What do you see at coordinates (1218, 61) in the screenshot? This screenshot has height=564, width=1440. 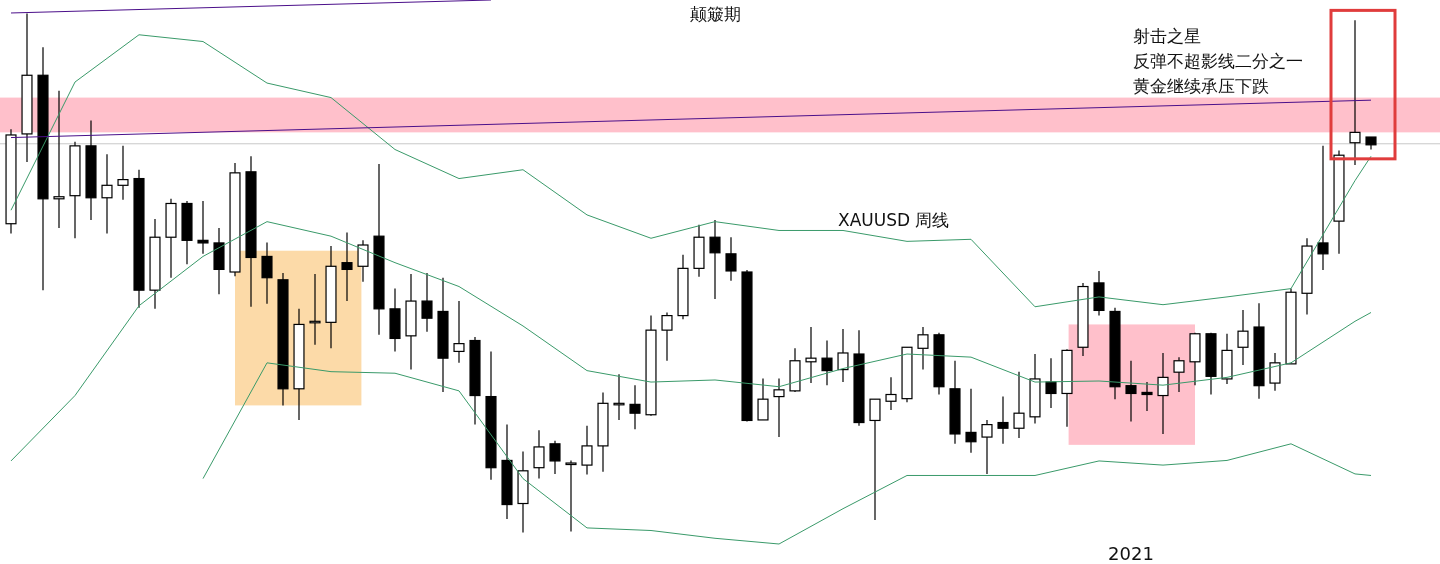 I see `annotation: 反弹不超影线二分之一` at bounding box center [1218, 61].